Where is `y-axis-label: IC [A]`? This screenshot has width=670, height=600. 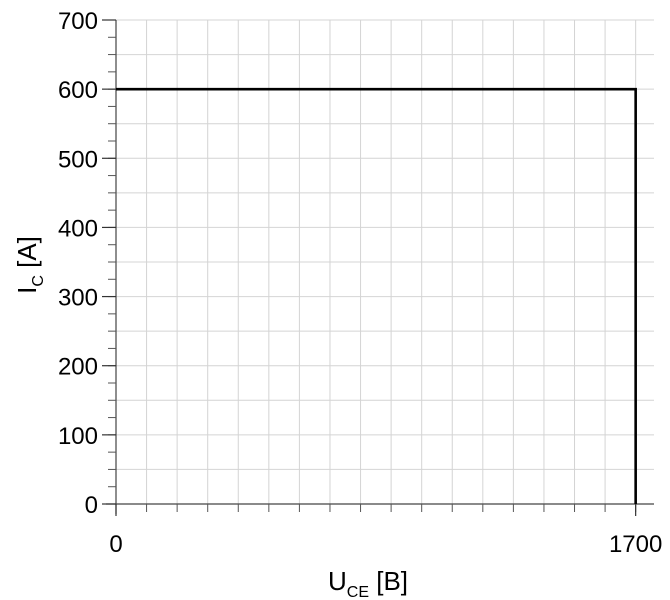 y-axis-label: IC [A] is located at coordinates (29, 265).